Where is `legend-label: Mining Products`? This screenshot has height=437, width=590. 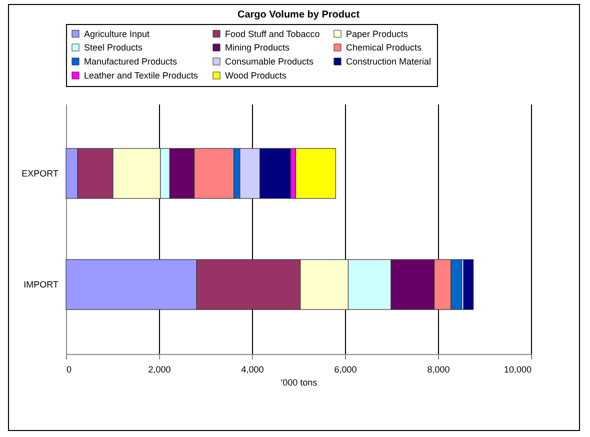 legend-label: Mining Products is located at coordinates (257, 47).